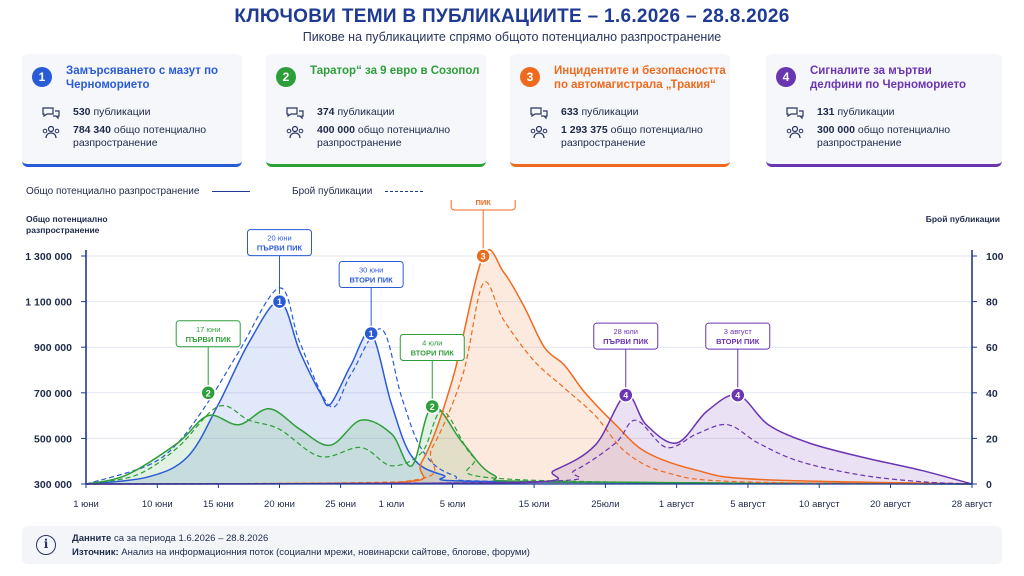 The height and width of the screenshot is (576, 1024). What do you see at coordinates (53, 394) in the screenshot?
I see `y-left-tick-label: 700 000` at bounding box center [53, 394].